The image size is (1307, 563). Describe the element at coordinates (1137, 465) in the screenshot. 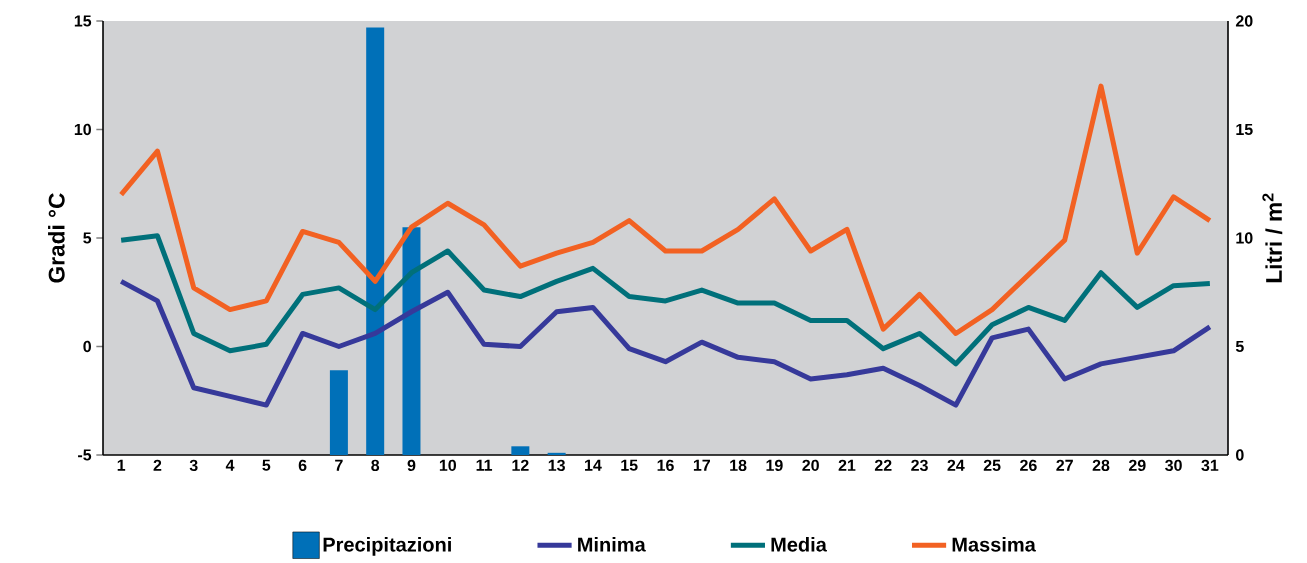

I see `x-tick-label: 29` at that location.